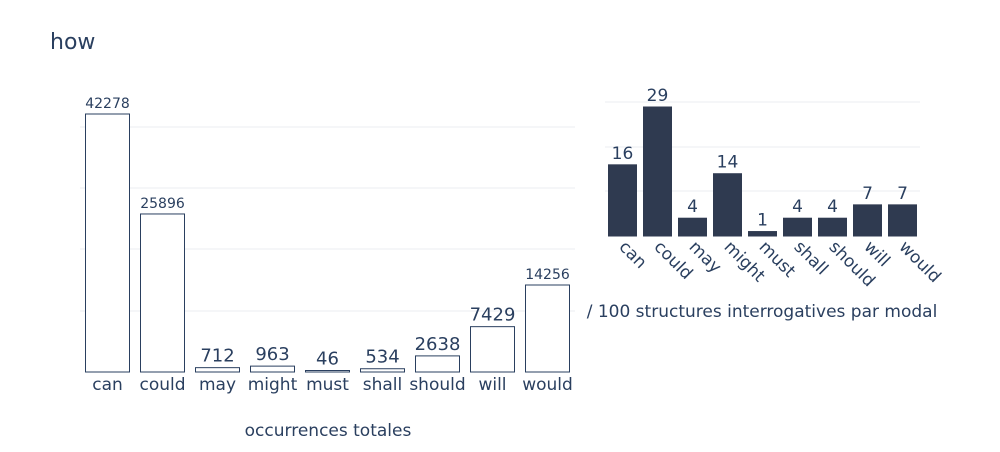 The image size is (1000, 452). What do you see at coordinates (107, 385) in the screenshot?
I see `left-x-tick-label: can` at bounding box center [107, 385].